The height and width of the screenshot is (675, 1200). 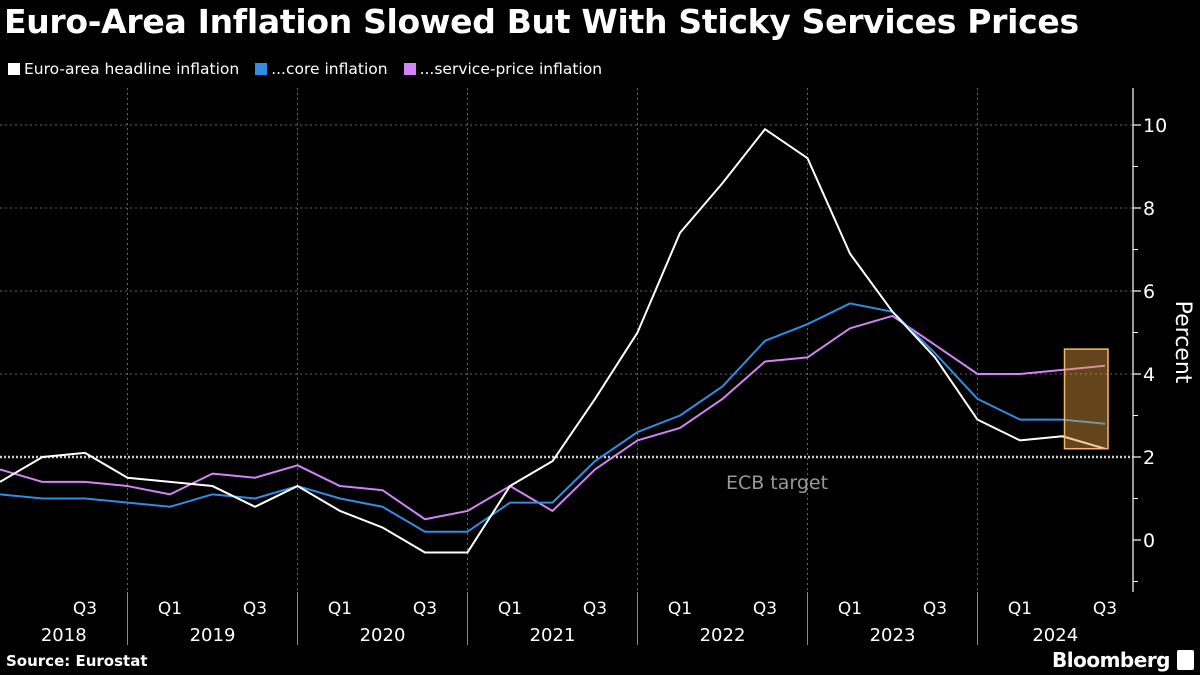 I want to click on year-label: 2023, so click(x=893, y=635).